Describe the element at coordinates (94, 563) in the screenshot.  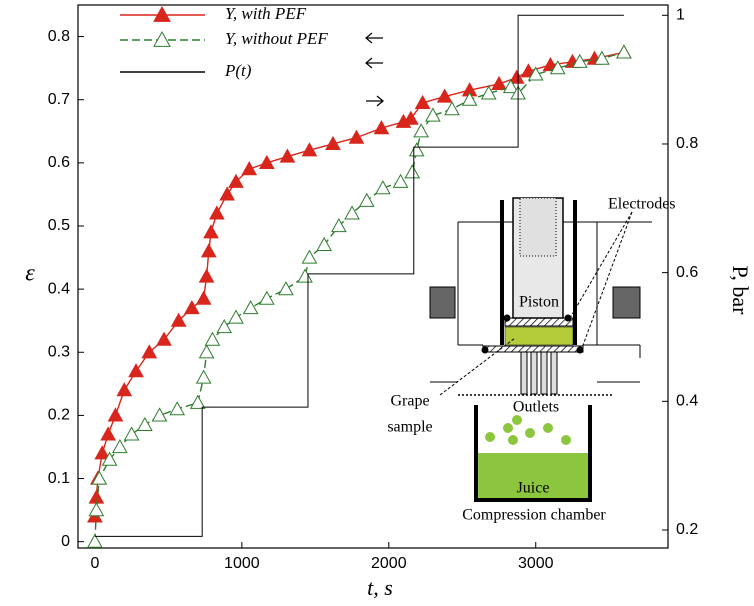
I see `x-tick-label: 0` at that location.